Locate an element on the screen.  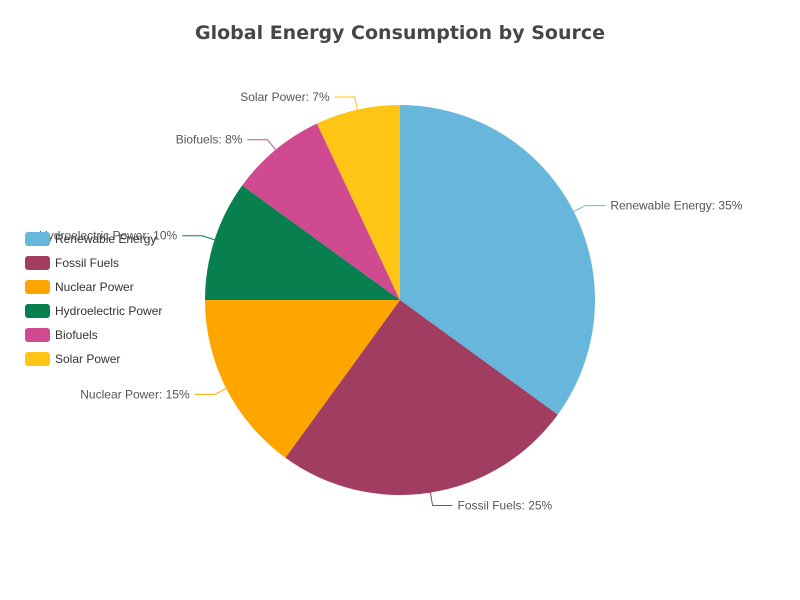
legend-label: Renewable Energy is located at coordinates (105, 239).